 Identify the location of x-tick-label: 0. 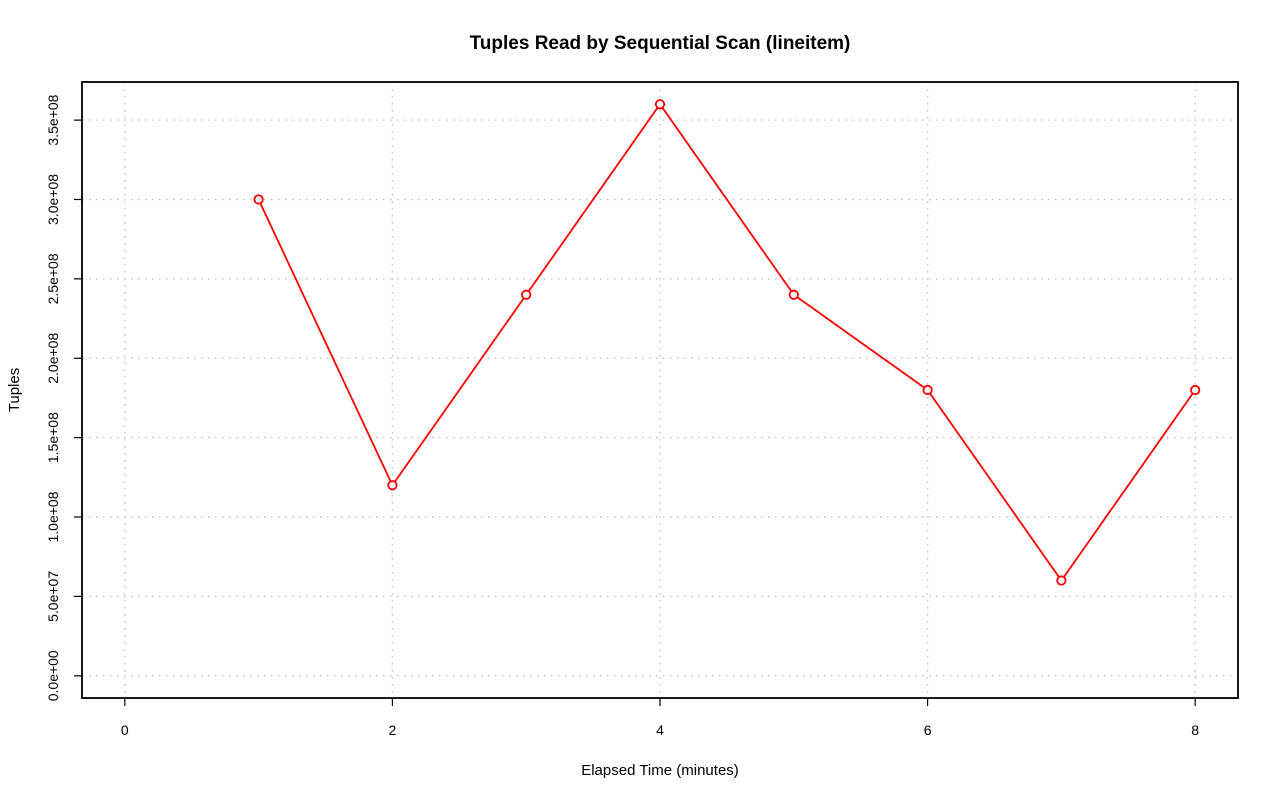
(125, 730).